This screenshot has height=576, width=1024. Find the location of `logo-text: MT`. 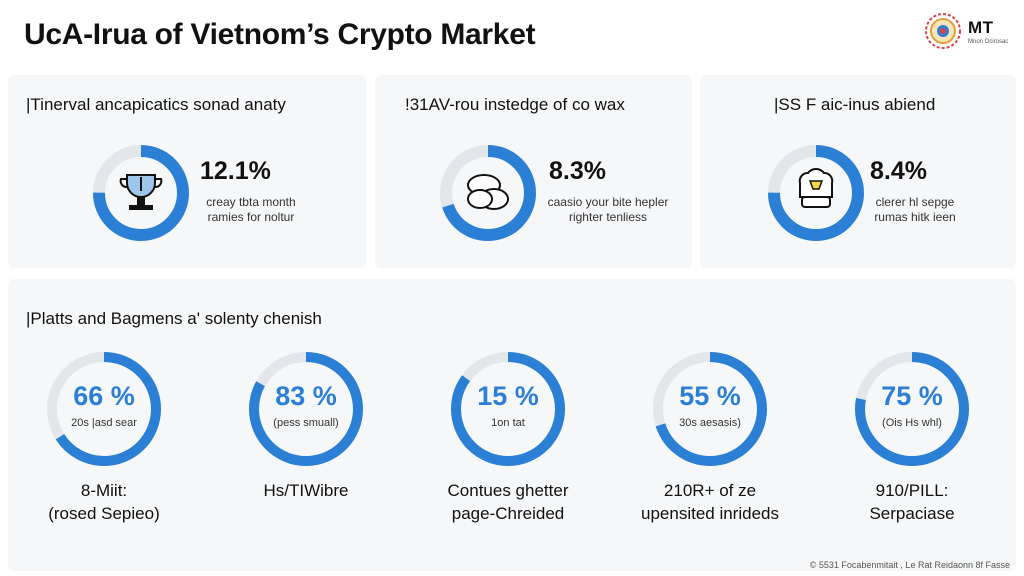

logo-text: MT is located at coordinates (981, 27).